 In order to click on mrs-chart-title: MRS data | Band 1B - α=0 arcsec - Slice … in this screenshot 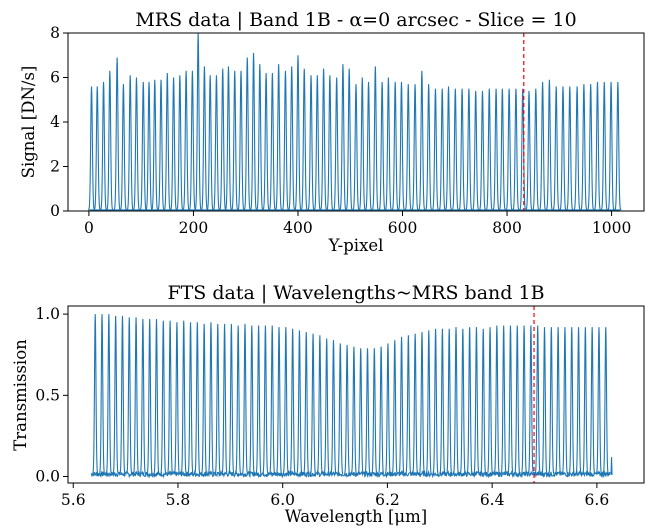, I will do `click(355, 20)`.